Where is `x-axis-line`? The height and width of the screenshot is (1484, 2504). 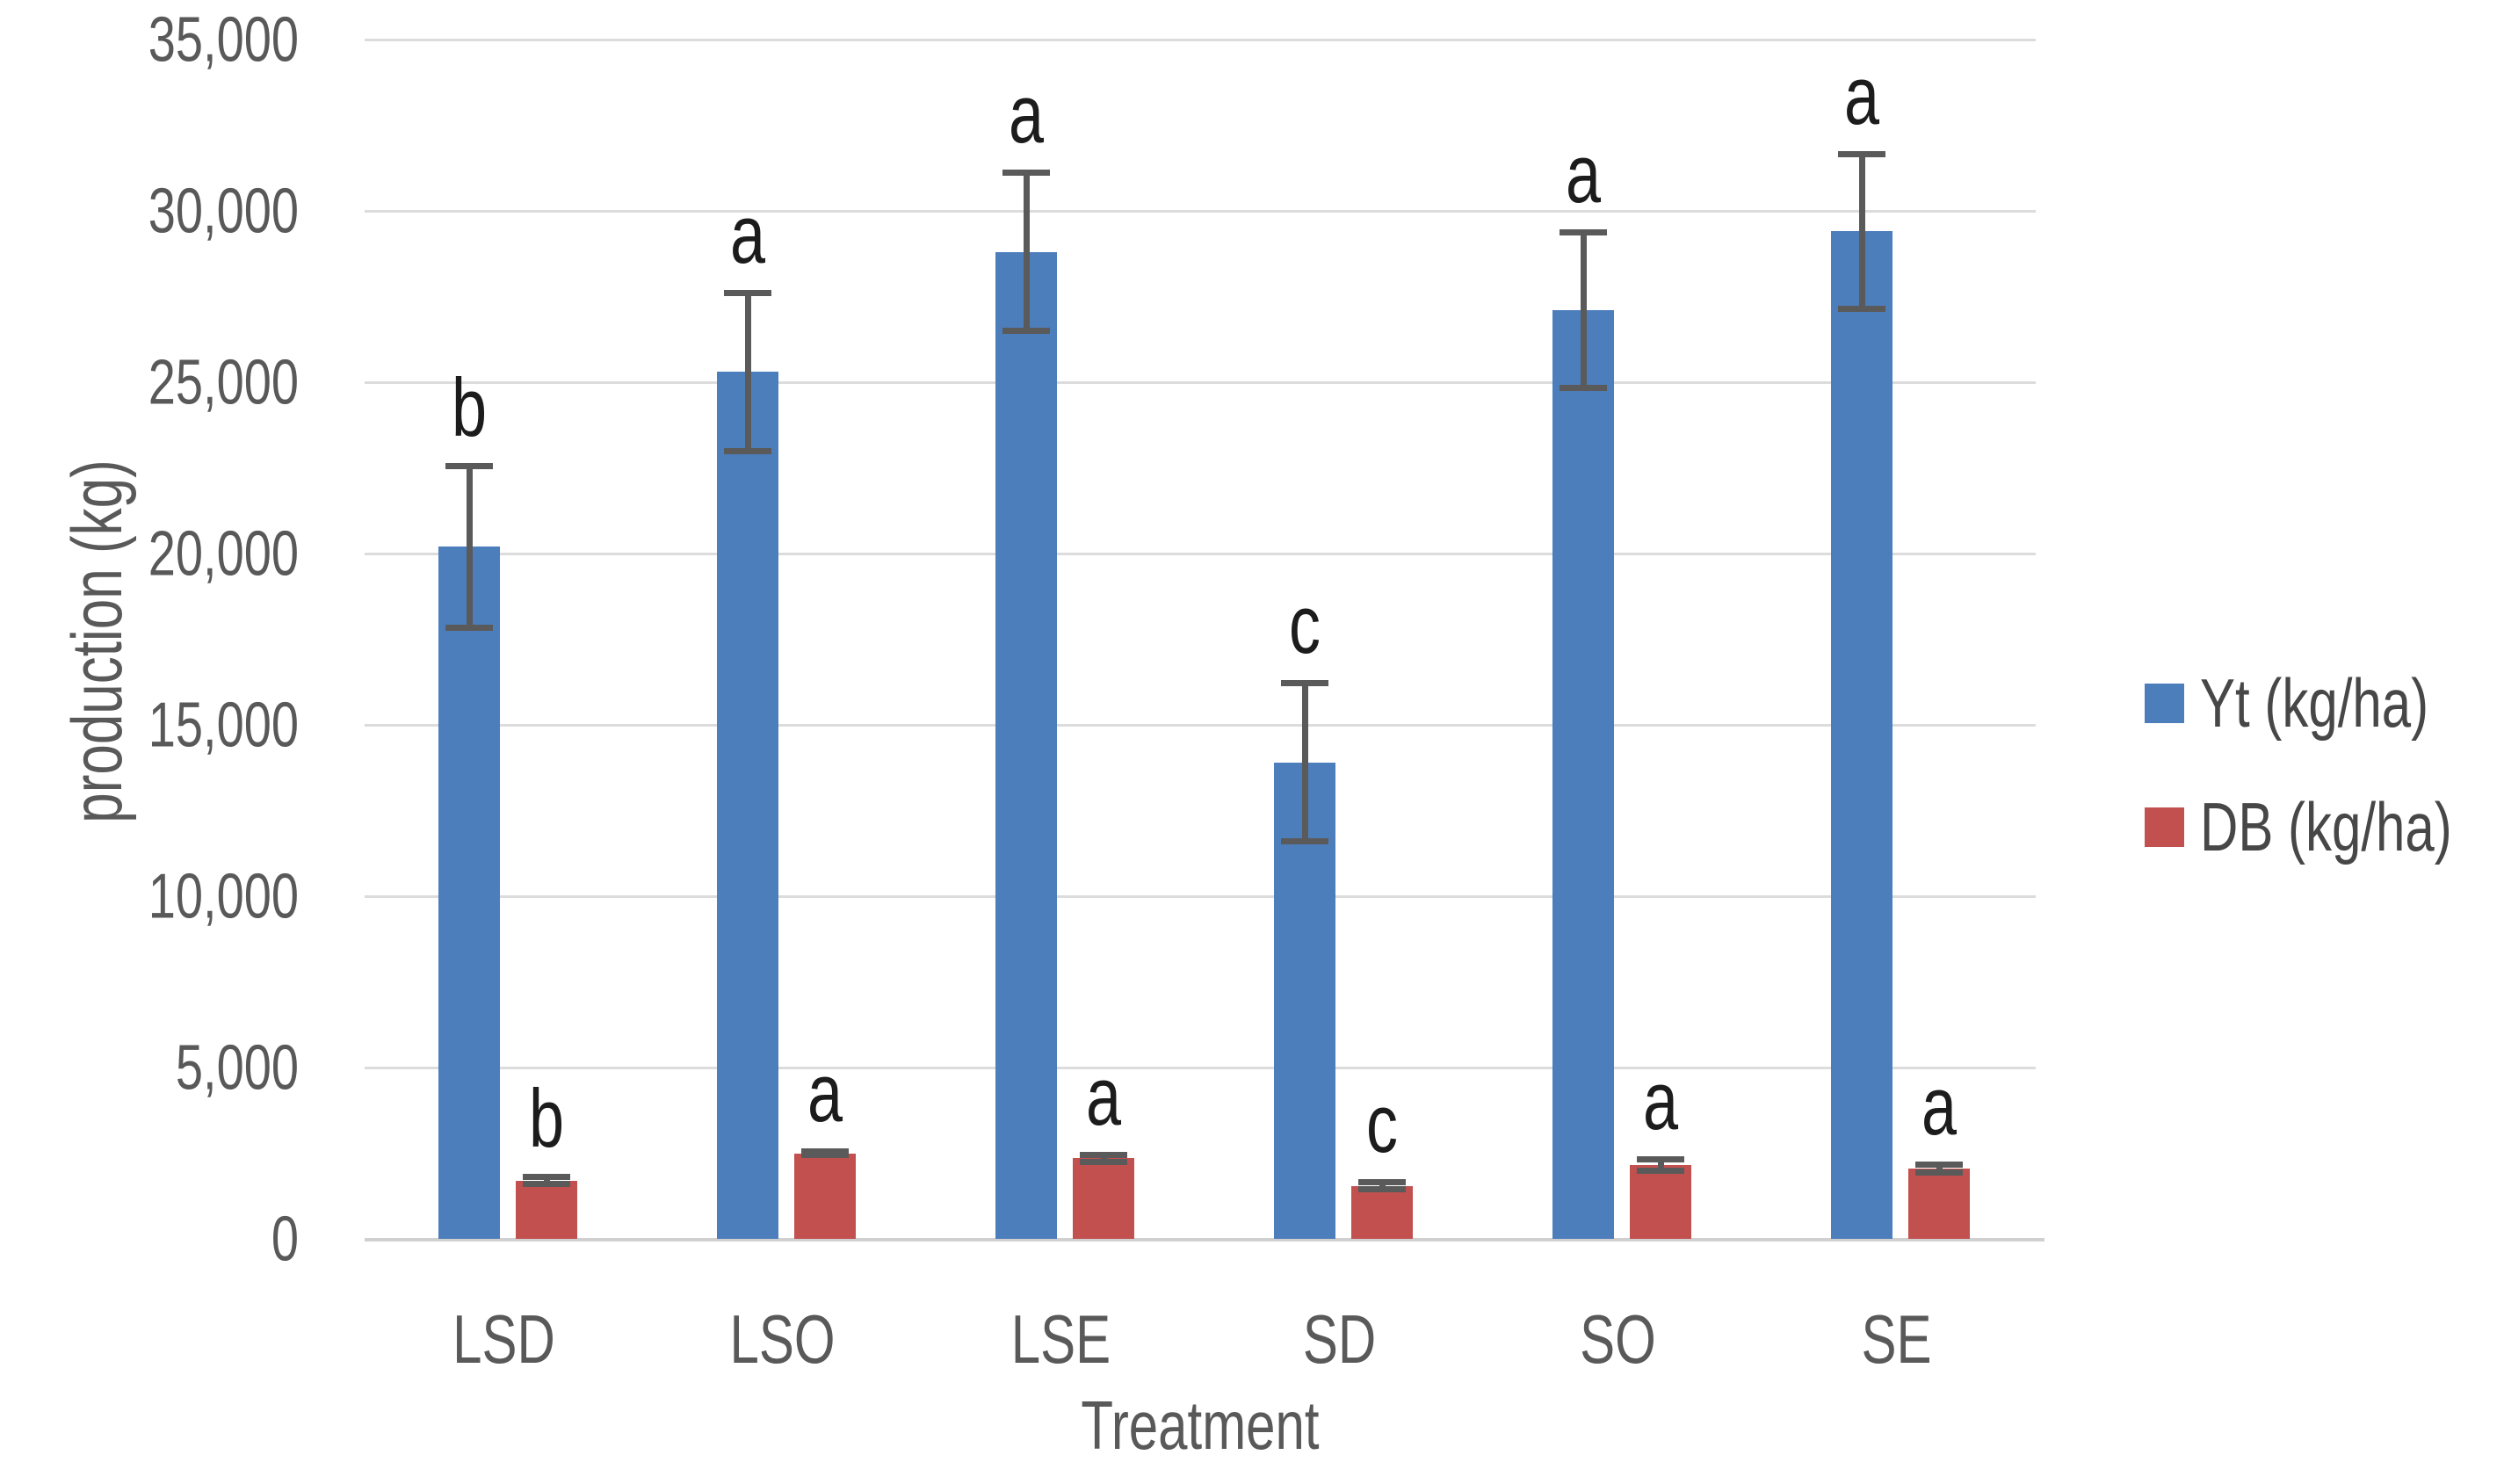 x-axis-line is located at coordinates (1204, 1239).